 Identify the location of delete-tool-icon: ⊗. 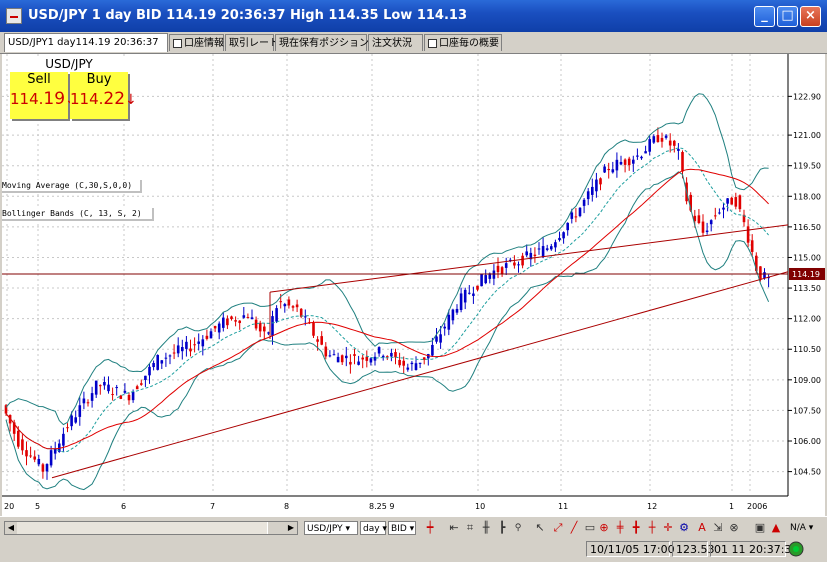
(734, 527).